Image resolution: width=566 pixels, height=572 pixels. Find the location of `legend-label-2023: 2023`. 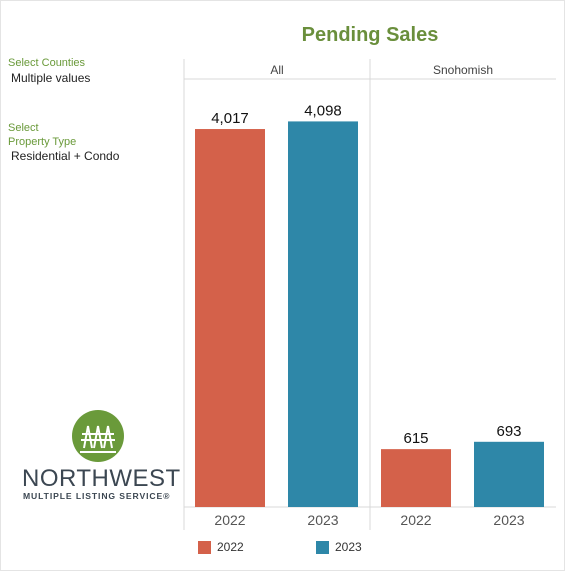

legend-label-2023: 2023 is located at coordinates (348, 547).